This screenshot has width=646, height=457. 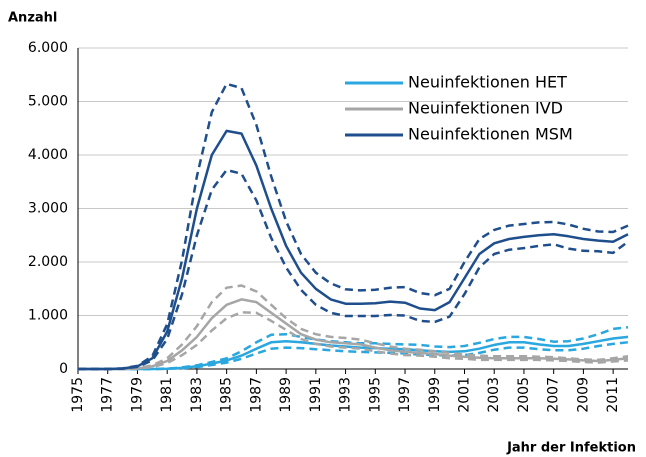 I want to click on x-tick-label: 2005, so click(x=524, y=395).